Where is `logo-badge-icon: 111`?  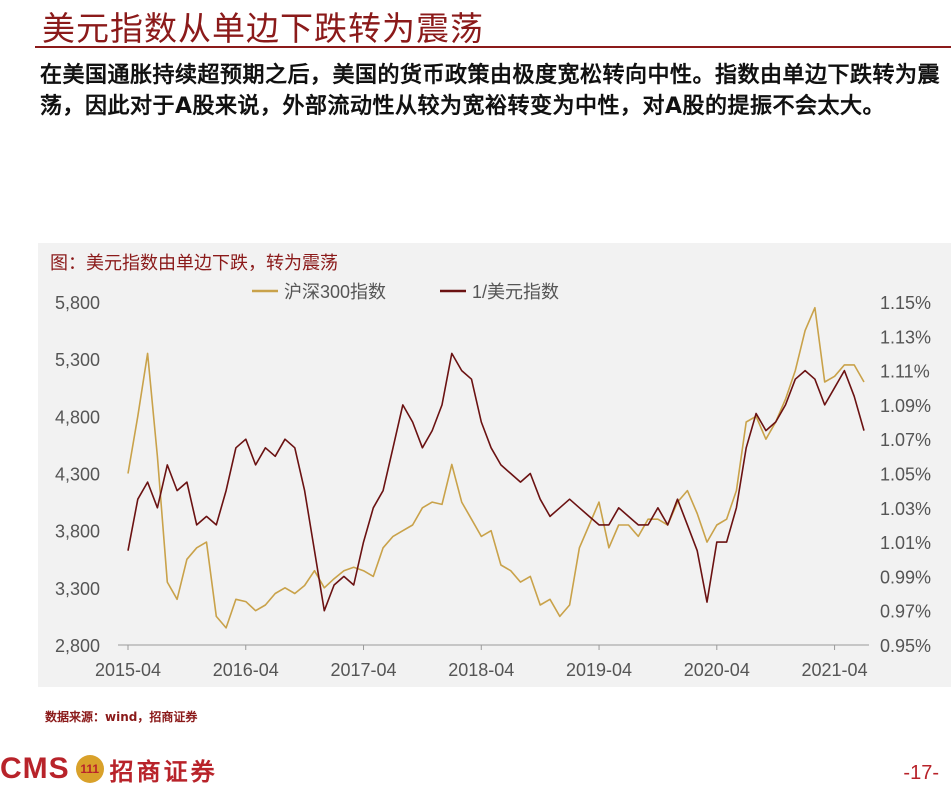
logo-badge-icon: 111 is located at coordinates (89, 769).